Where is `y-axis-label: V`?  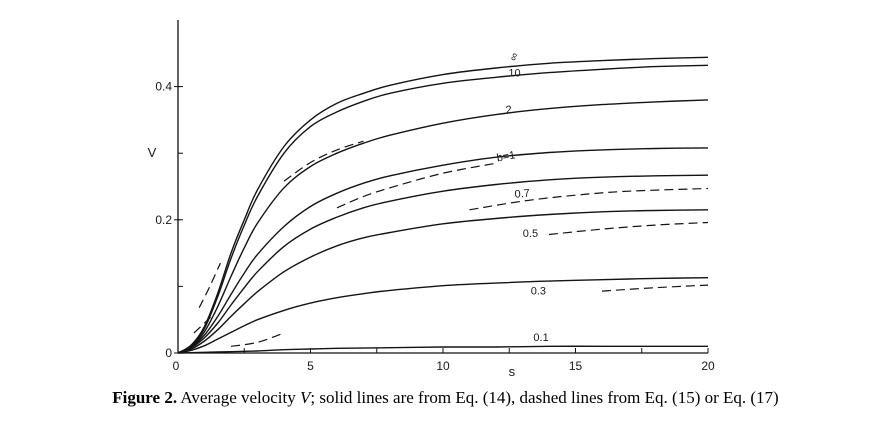
y-axis-label: V is located at coordinates (152, 152).